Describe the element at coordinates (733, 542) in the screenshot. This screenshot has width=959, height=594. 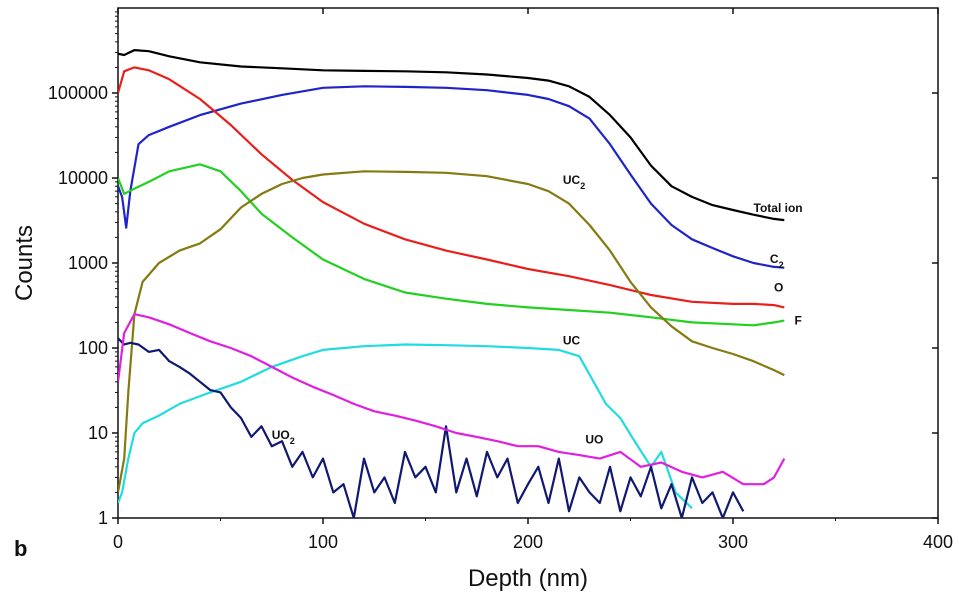
I see `x-tick-label: 300` at that location.